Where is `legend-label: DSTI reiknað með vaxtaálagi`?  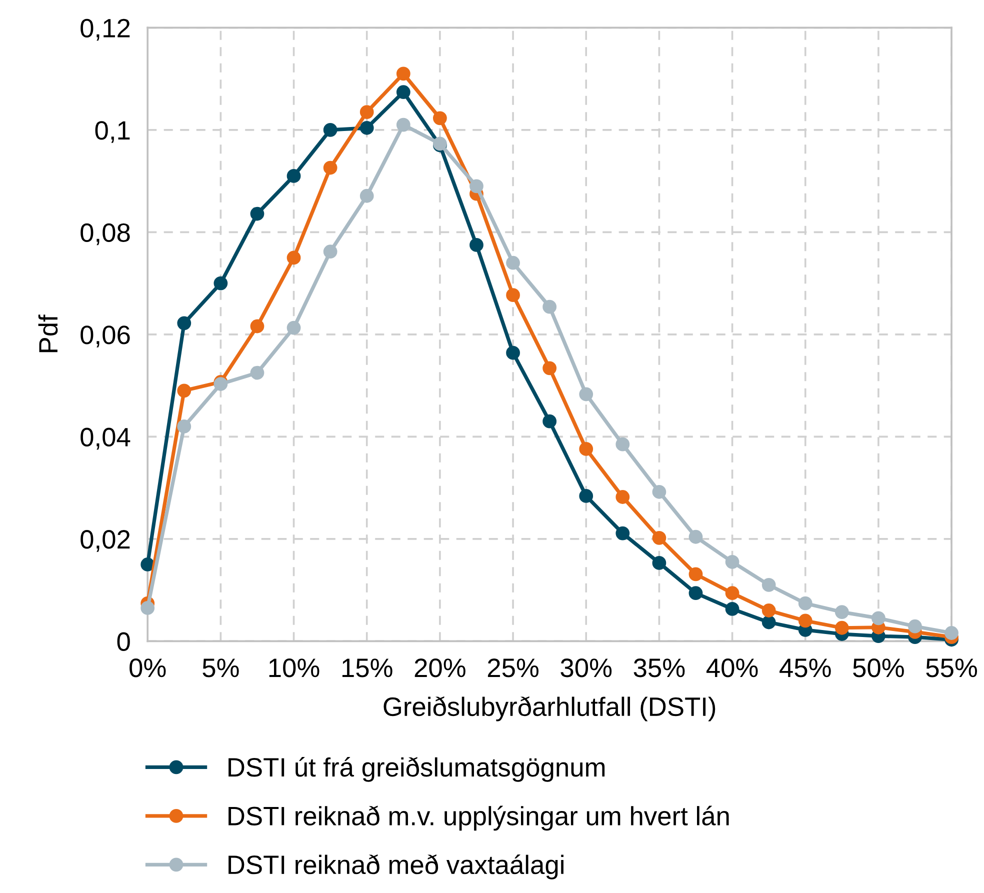
legend-label: DSTI reiknað með vaxtaálagi is located at coordinates (396, 867).